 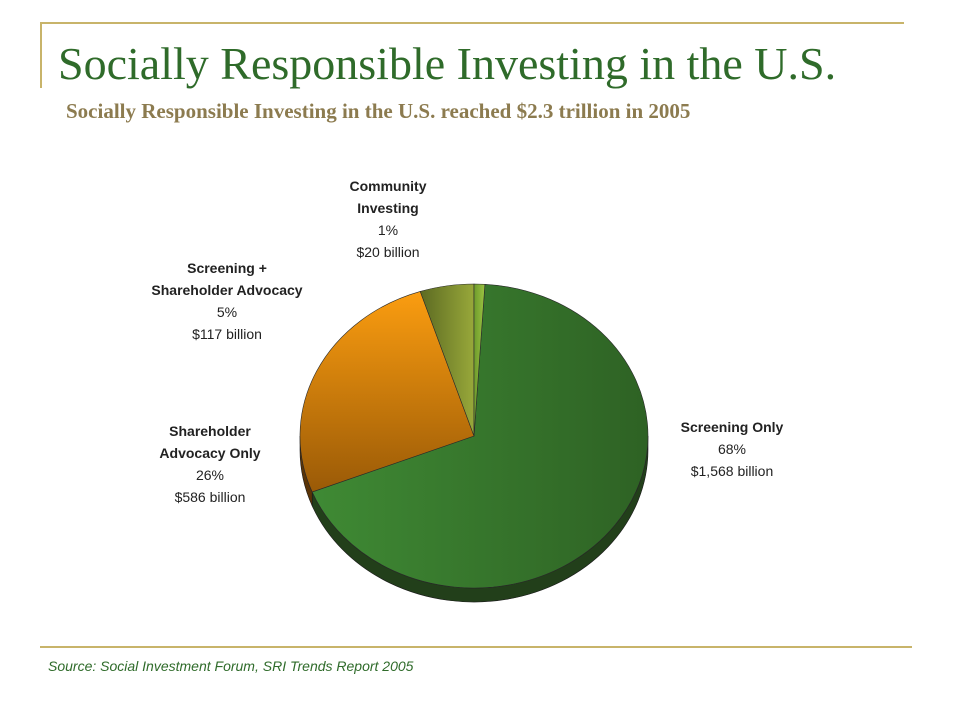 I want to click on left-rule, so click(x=41, y=55).